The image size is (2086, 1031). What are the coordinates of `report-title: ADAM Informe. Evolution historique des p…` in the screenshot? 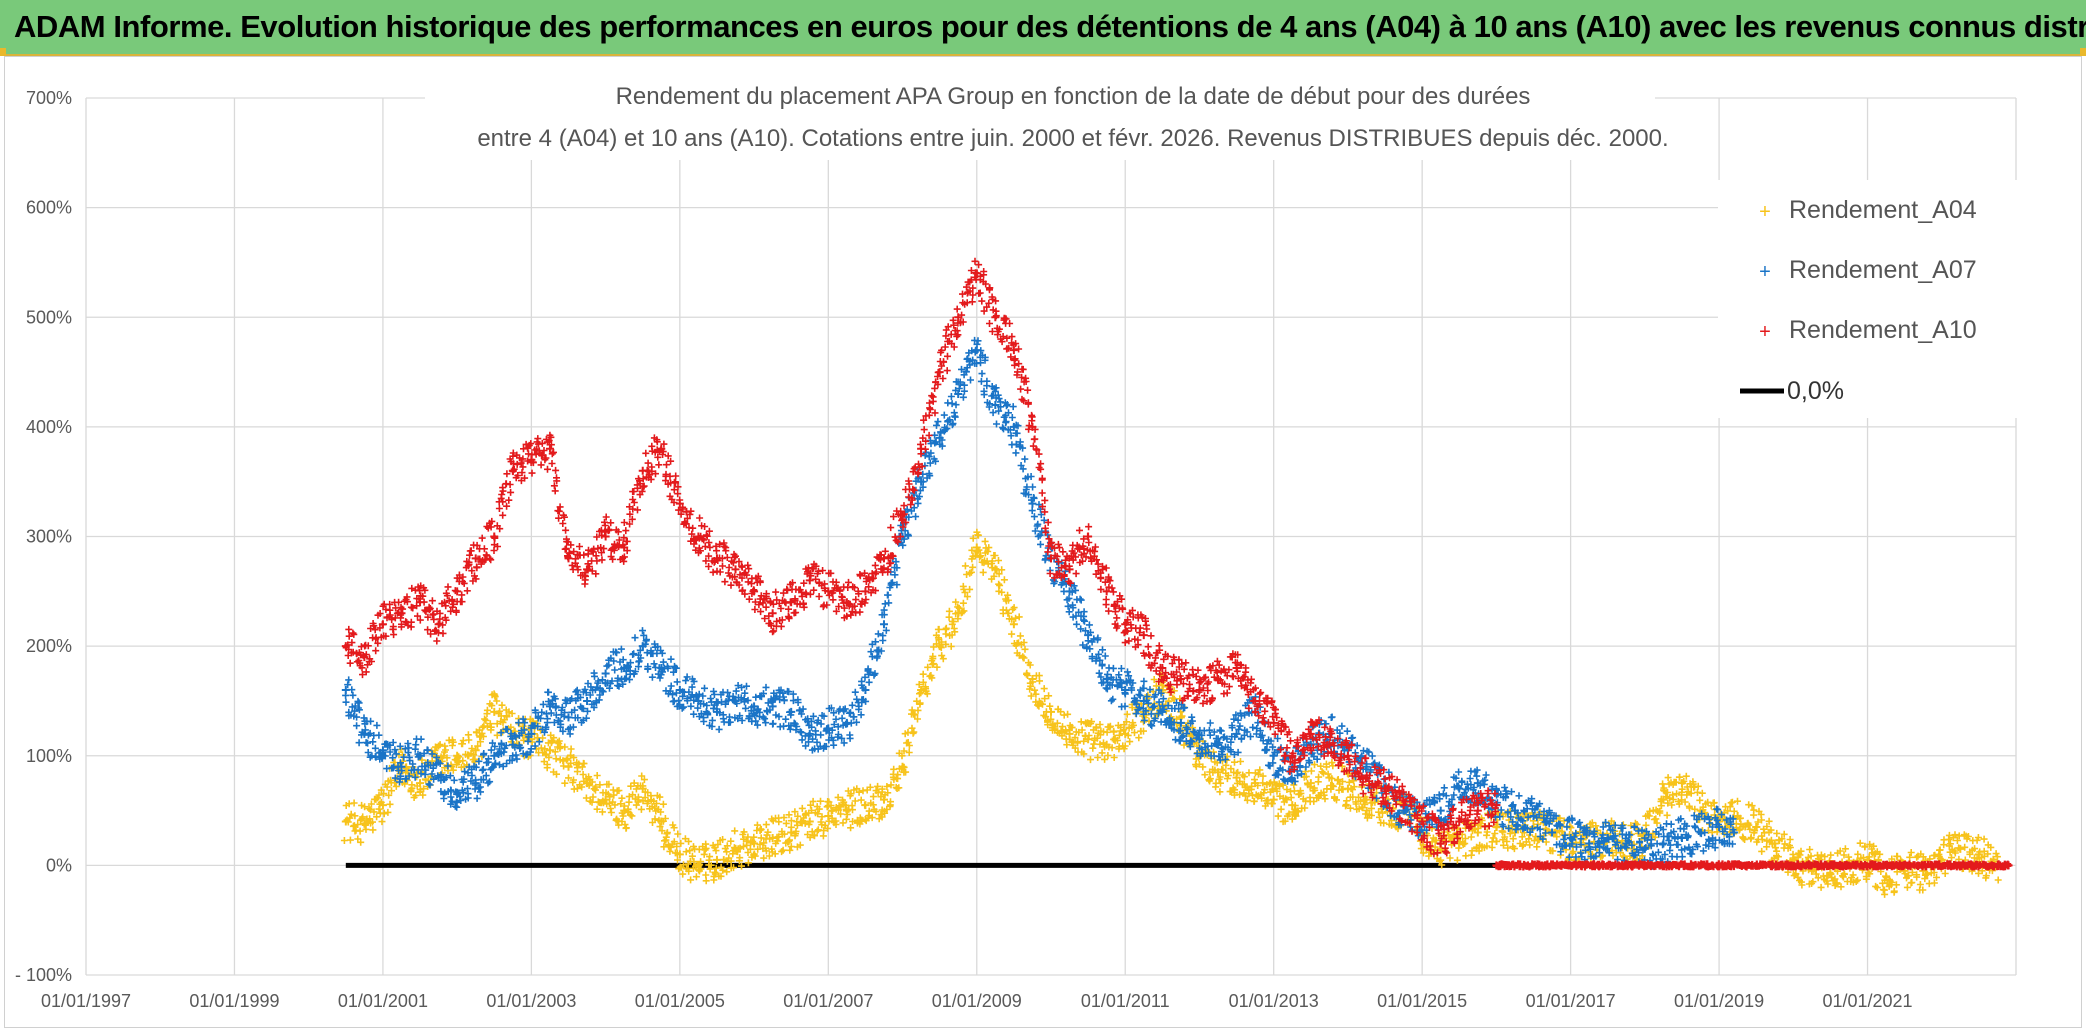 It's located at (1050, 26).